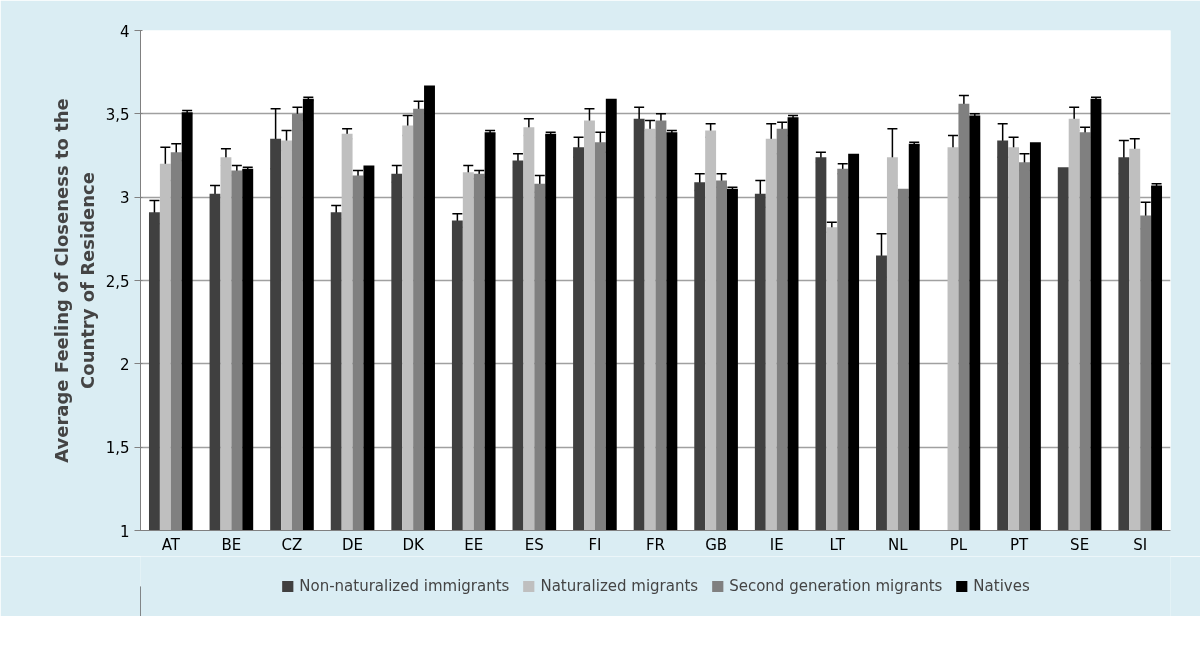  What do you see at coordinates (595, 544) in the screenshot?
I see `x-tick-label: FI` at bounding box center [595, 544].